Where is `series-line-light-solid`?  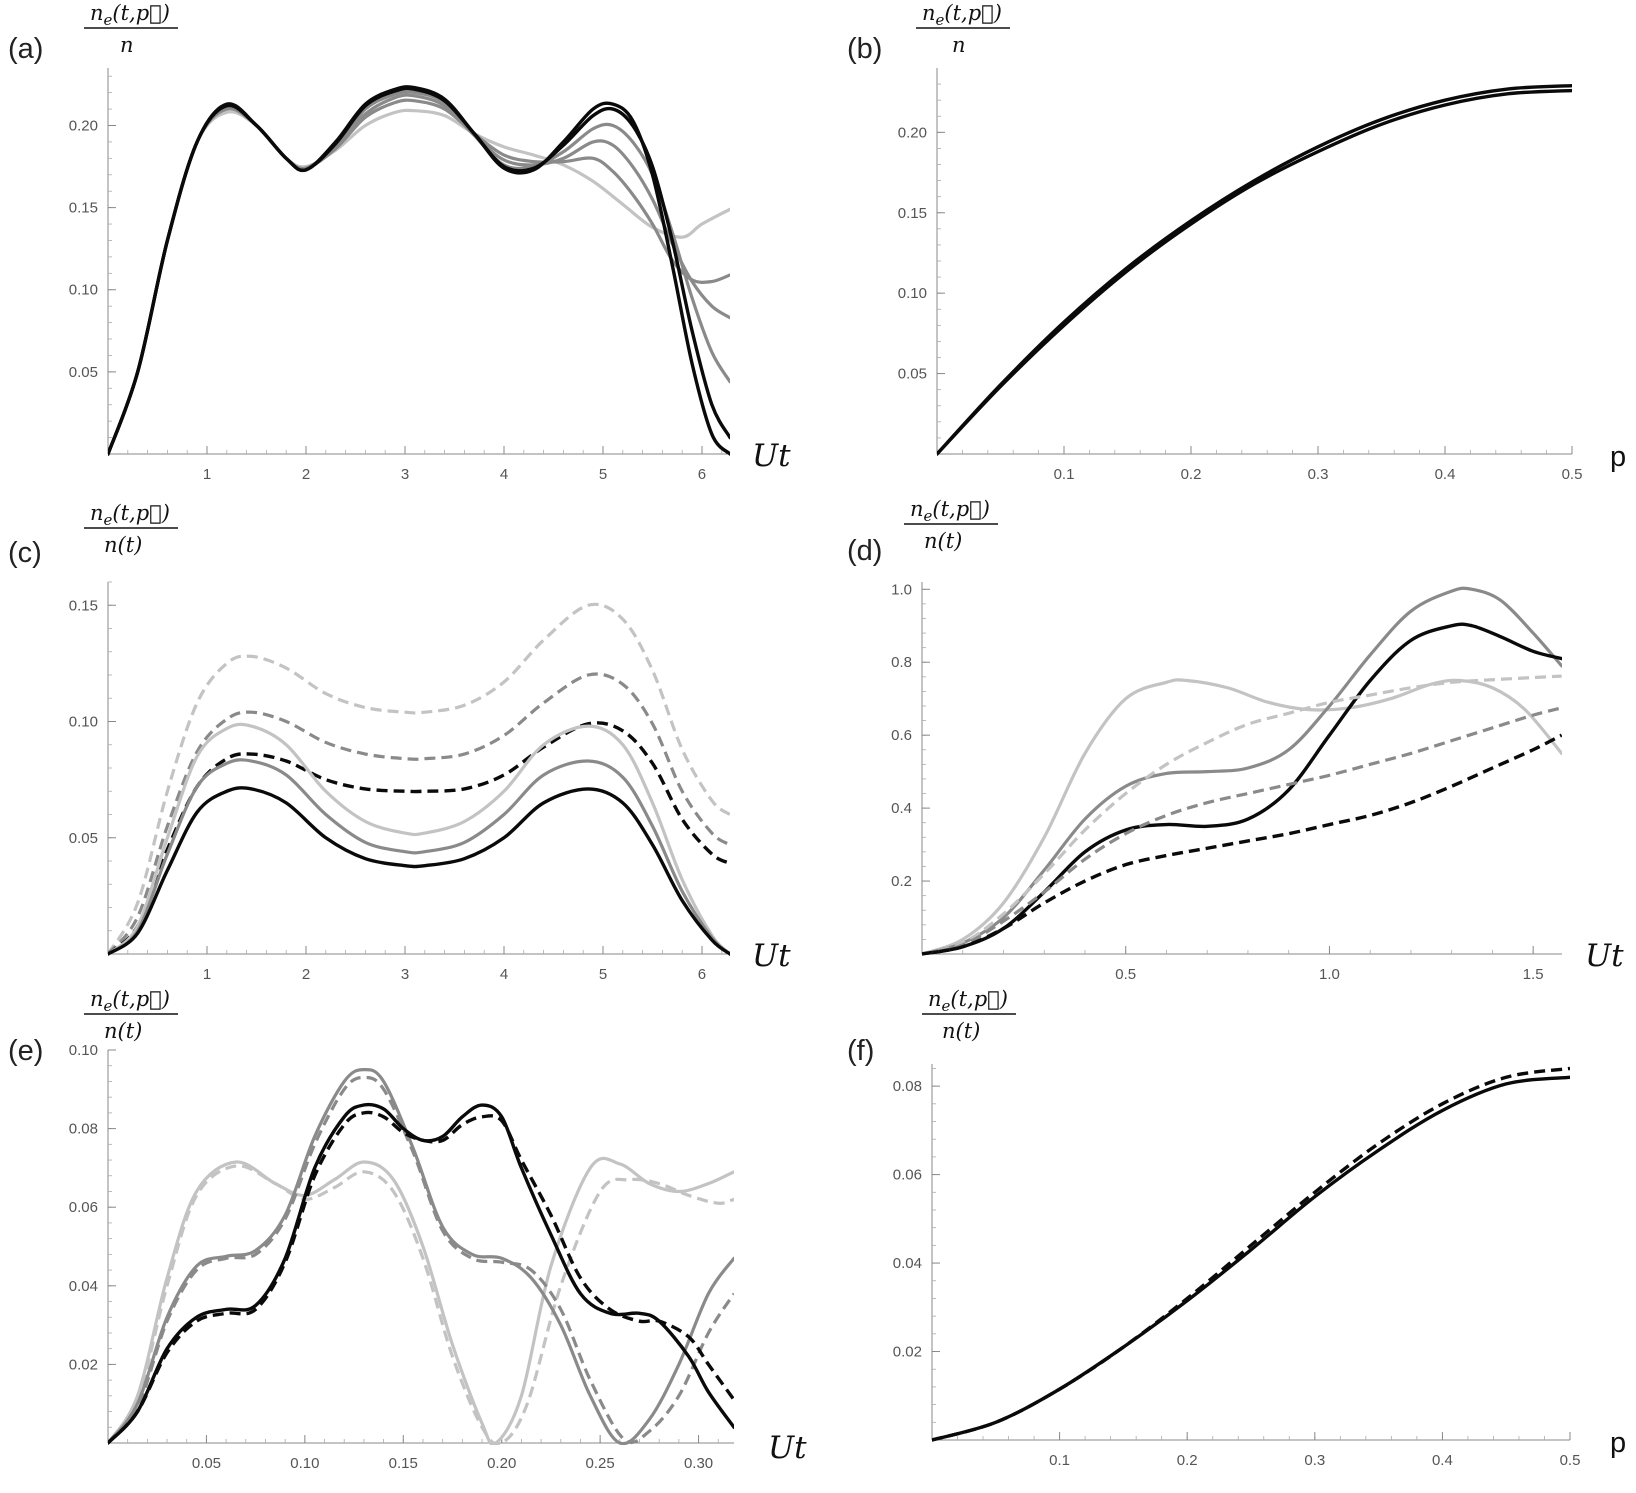
series-line-light-solid is located at coordinates (421, 1300).